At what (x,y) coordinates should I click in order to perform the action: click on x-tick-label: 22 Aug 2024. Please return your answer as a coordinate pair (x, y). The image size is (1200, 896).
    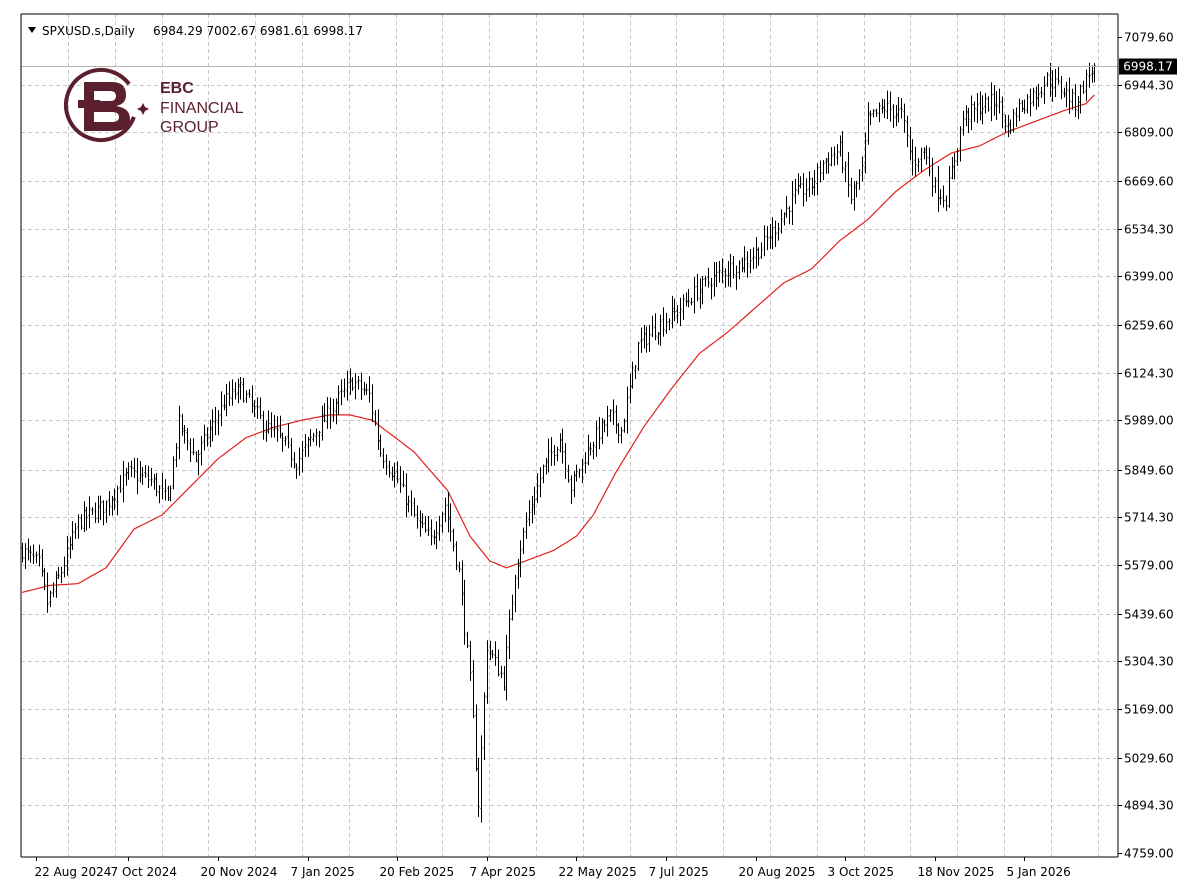
    Looking at the image, I should click on (73, 872).